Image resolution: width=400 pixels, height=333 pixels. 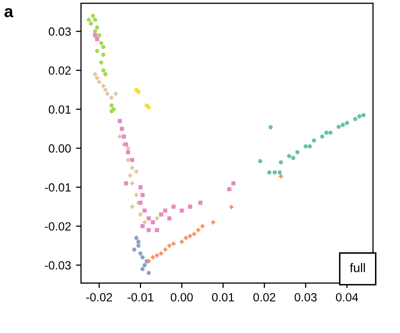 What do you see at coordinates (59, 31) in the screenshot?
I see `y-tick-label: 0.03` at bounding box center [59, 31].